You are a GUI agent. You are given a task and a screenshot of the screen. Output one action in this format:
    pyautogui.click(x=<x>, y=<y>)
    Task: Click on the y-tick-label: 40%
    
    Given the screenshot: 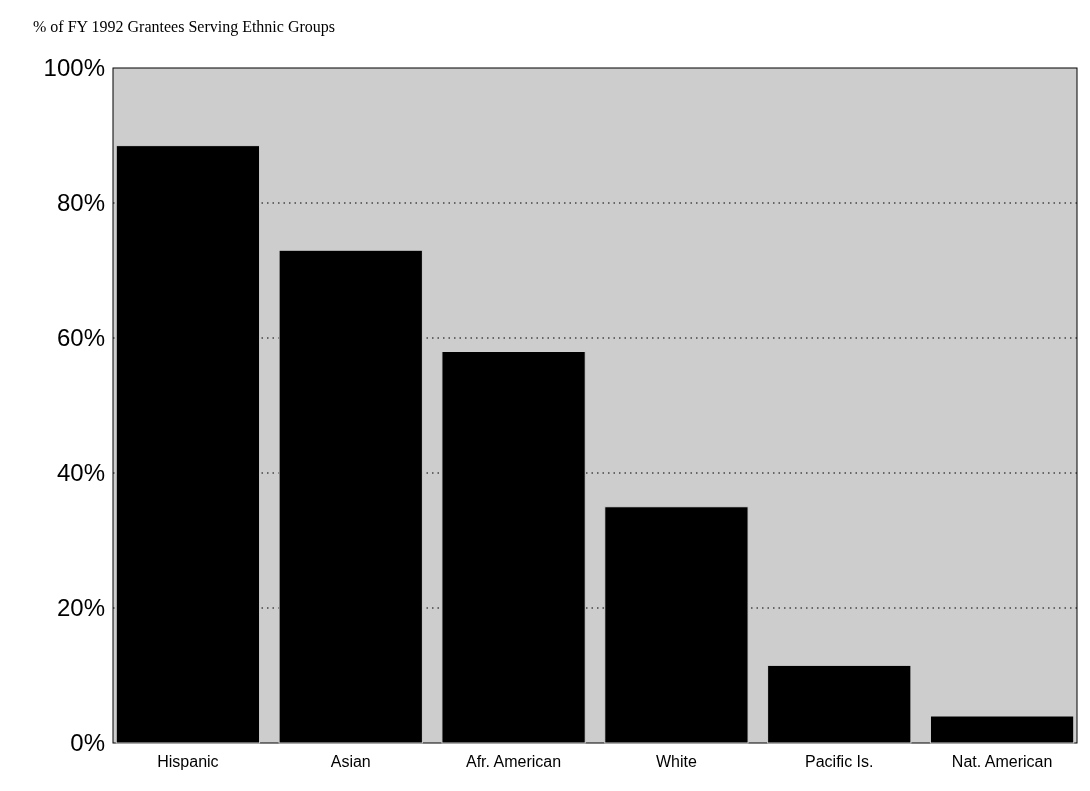 What is the action you would take?
    pyautogui.click(x=80, y=473)
    